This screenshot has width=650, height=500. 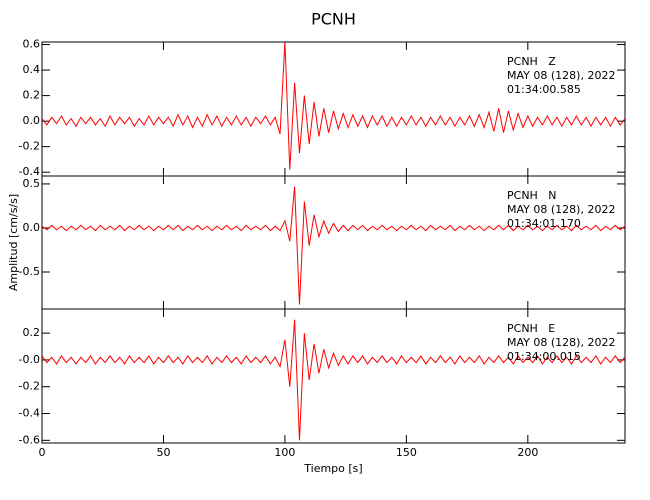 I want to click on x-tick-label: 150, so click(x=406, y=452).